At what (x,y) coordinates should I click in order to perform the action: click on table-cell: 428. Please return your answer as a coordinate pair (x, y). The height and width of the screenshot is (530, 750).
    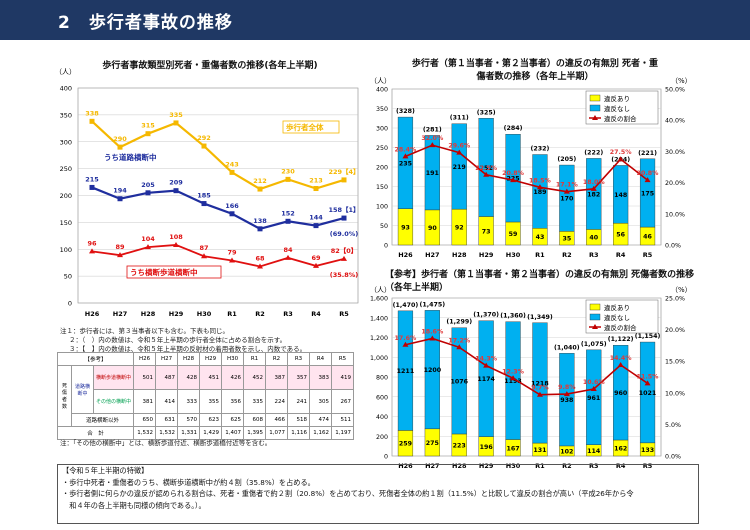
    Looking at the image, I should click on (189, 377).